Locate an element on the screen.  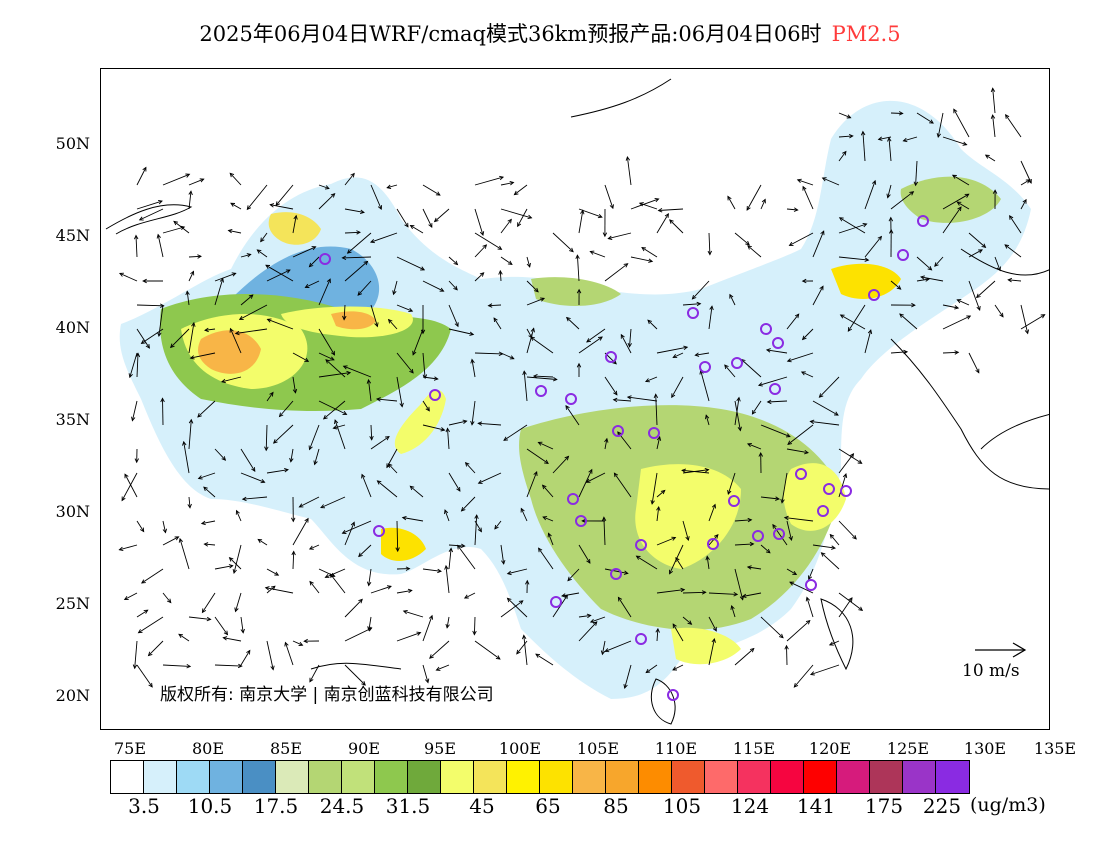
lon-label: 135E is located at coordinates (1055, 748).